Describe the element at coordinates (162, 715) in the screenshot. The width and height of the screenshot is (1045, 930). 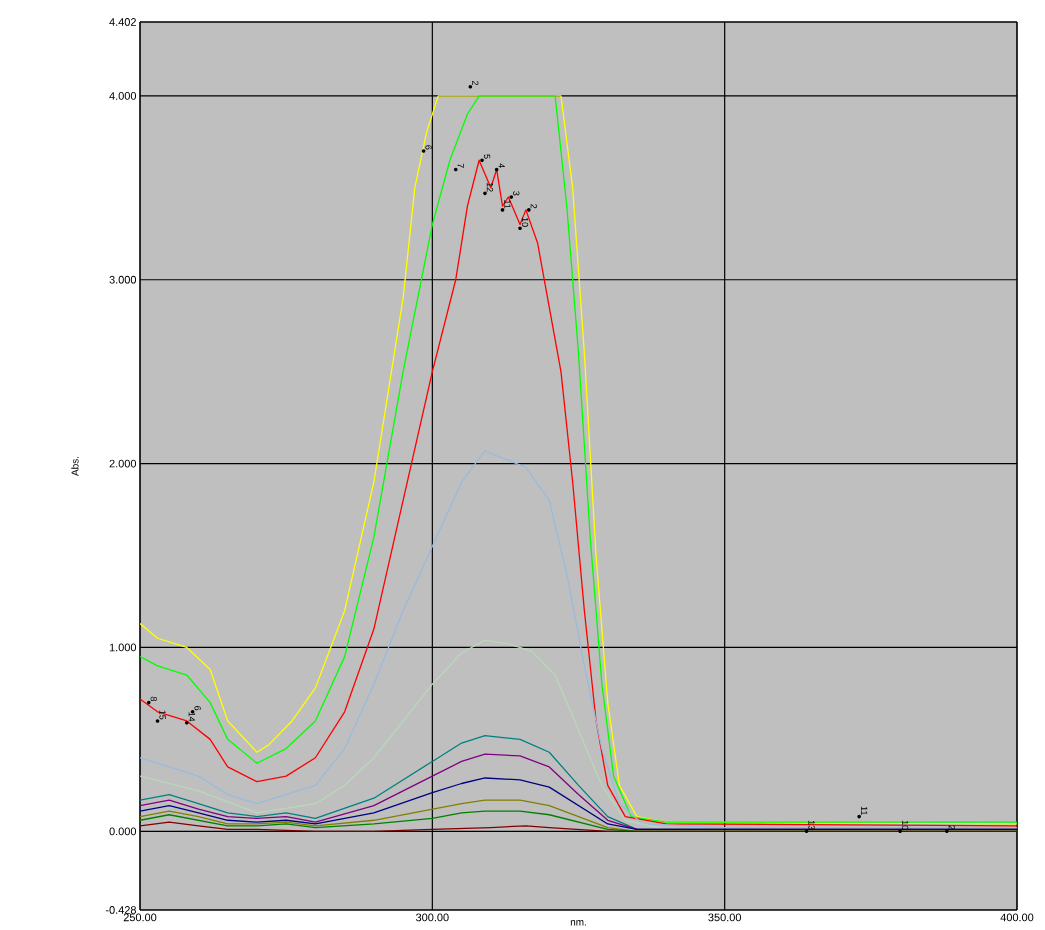
I see `annotation: 15` at that location.